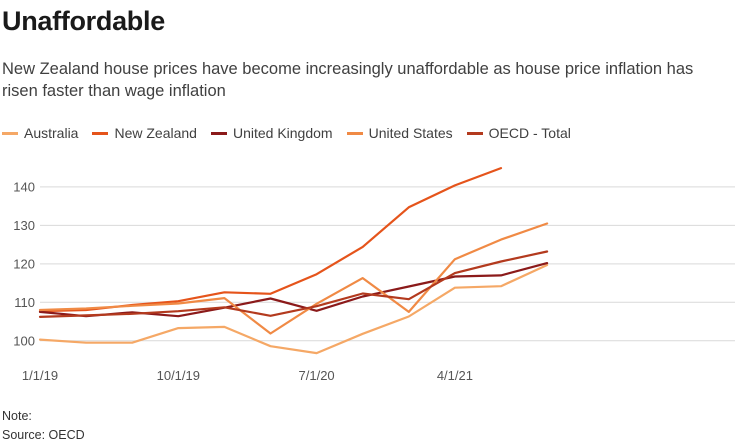 This screenshot has height=446, width=736. What do you see at coordinates (317, 375) in the screenshot?
I see `x-tick-label: 7/1/20` at bounding box center [317, 375].